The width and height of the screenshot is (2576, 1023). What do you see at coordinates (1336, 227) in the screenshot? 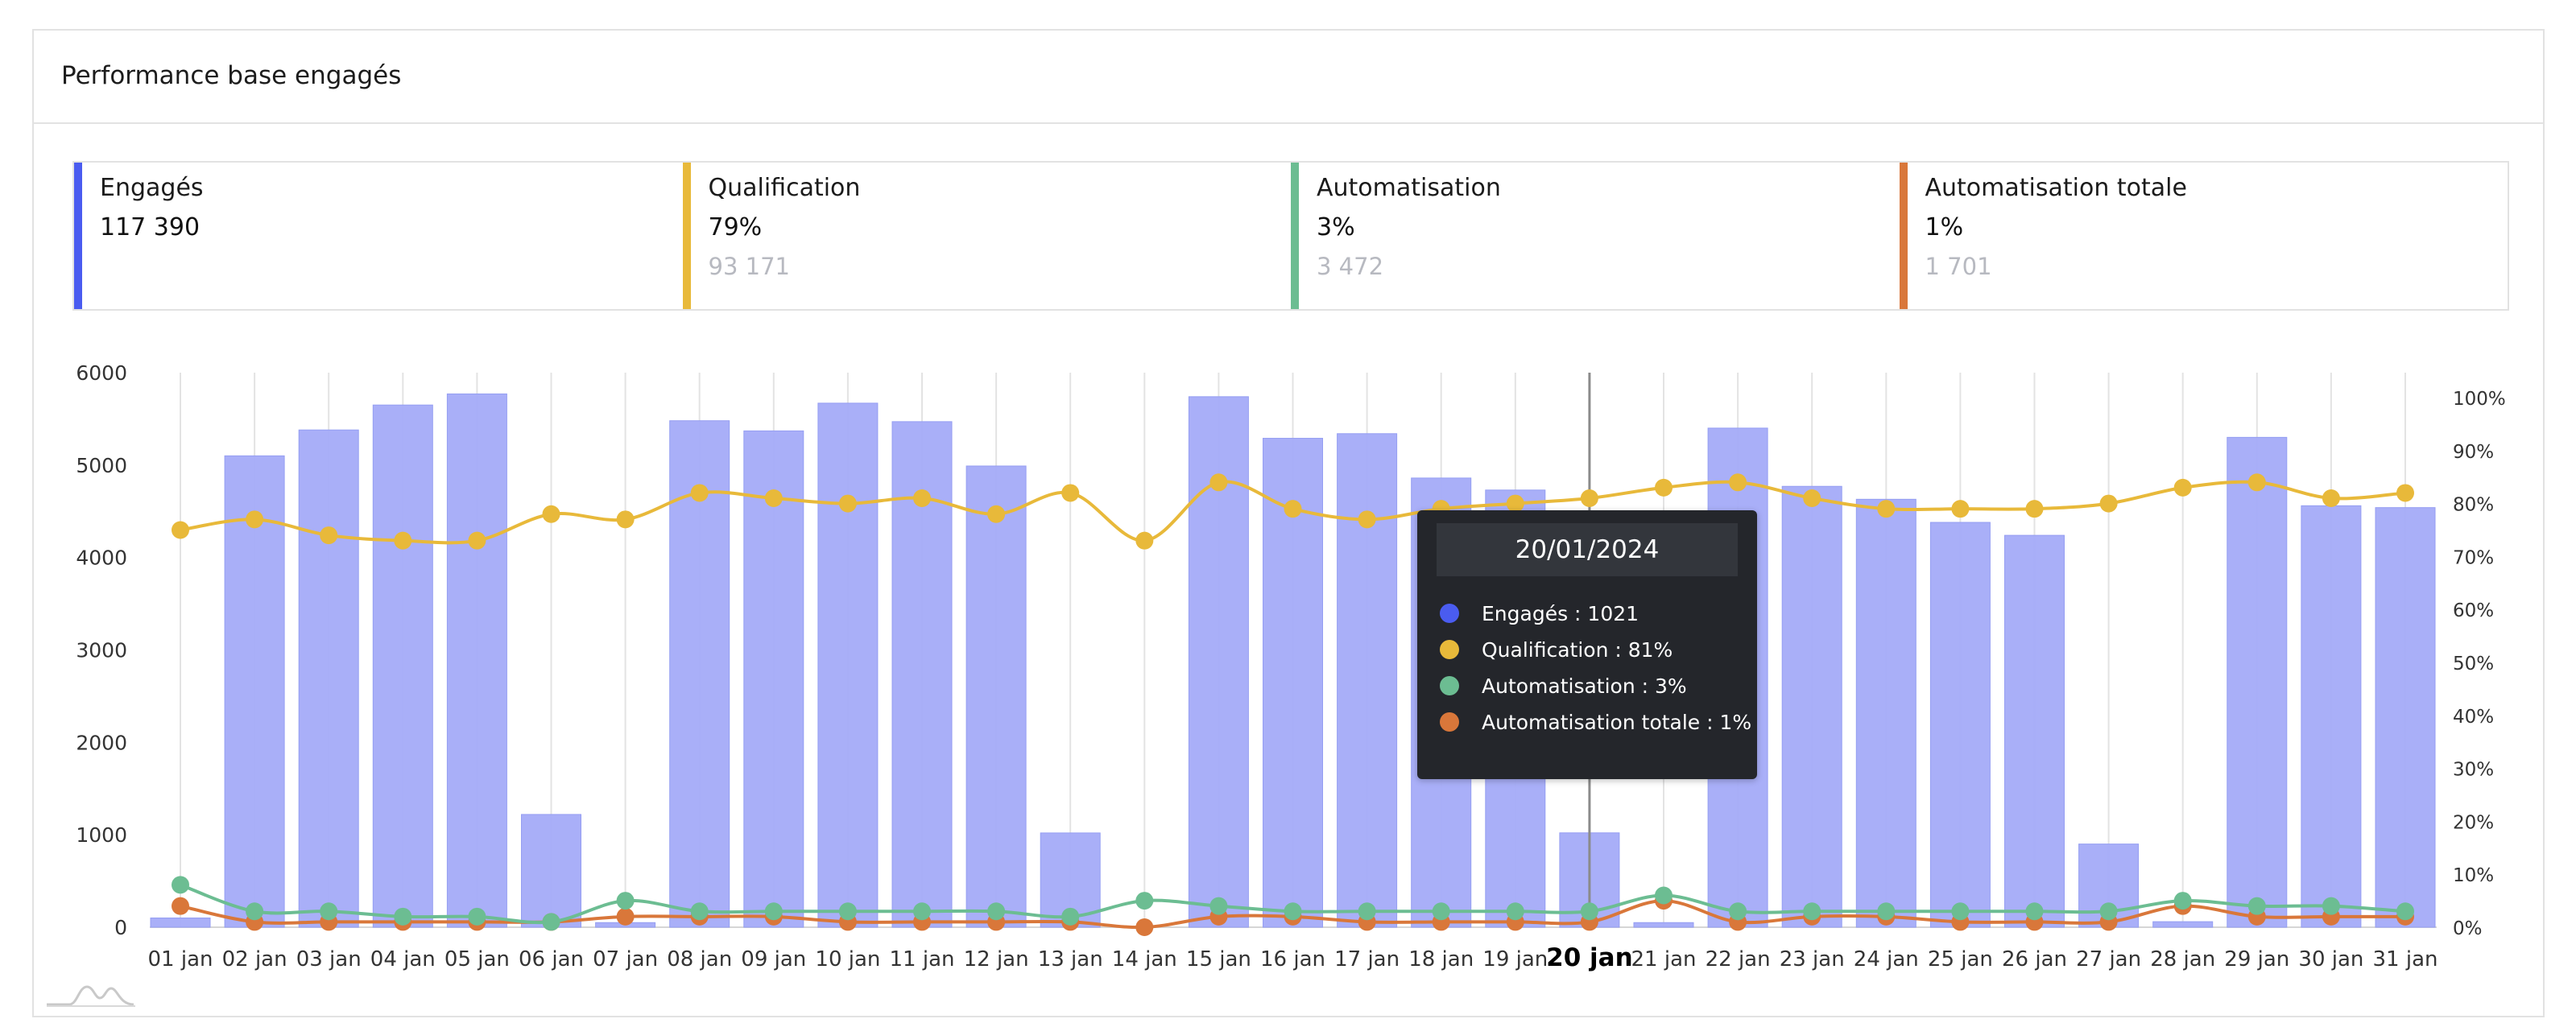
I see `kpi-value: 3%` at bounding box center [1336, 227].